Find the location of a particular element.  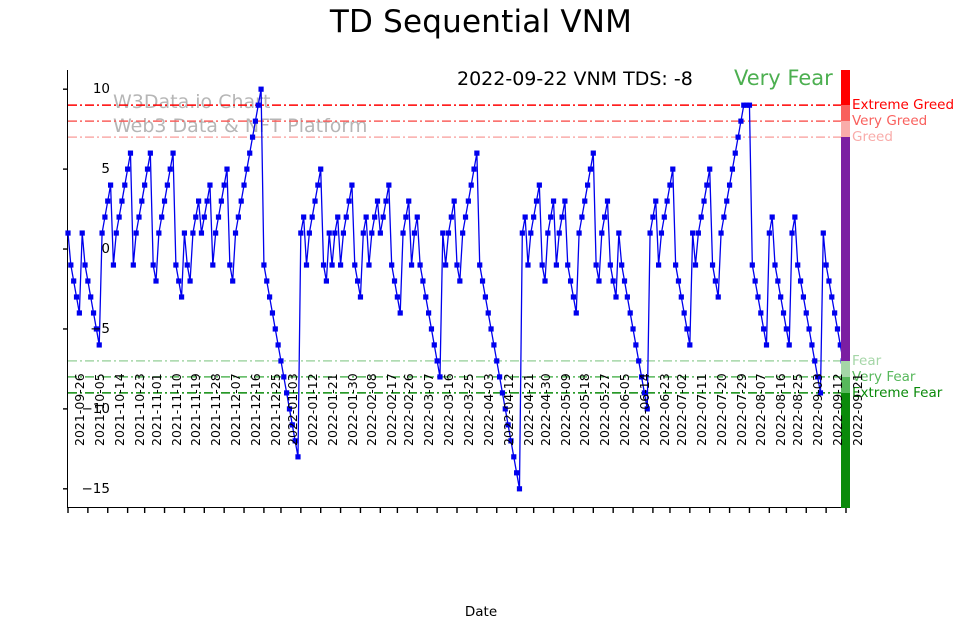

y-tick-label: −15 is located at coordinates (96, 488).